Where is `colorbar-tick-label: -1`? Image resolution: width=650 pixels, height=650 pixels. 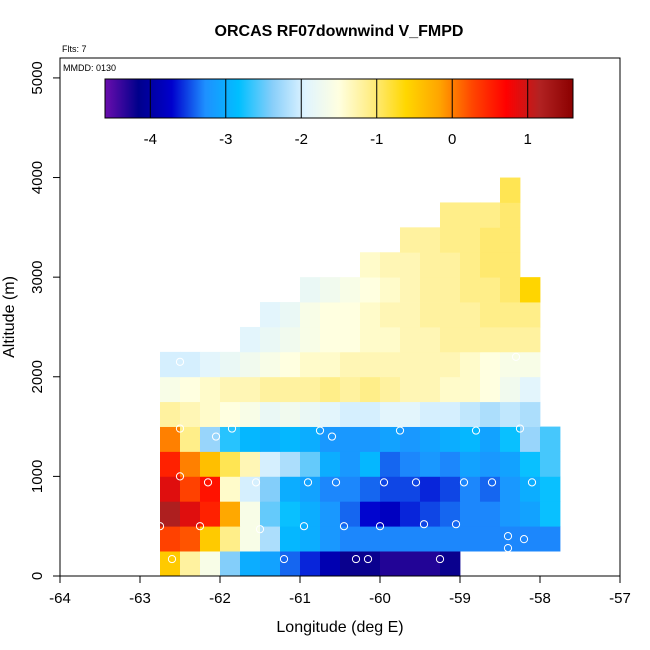 colorbar-tick-label: -1 is located at coordinates (376, 139).